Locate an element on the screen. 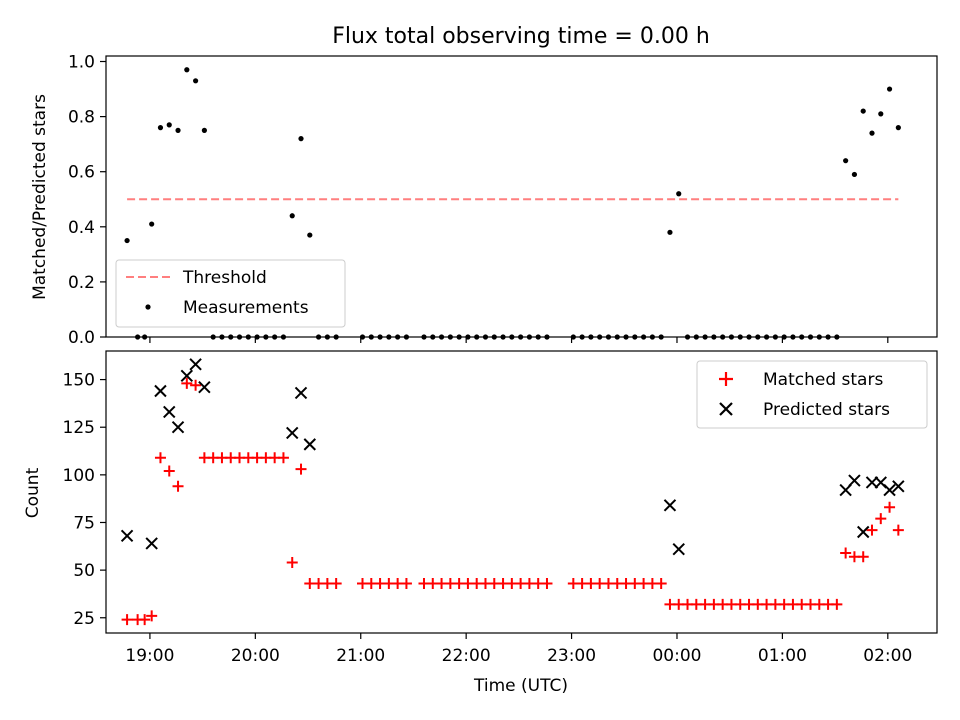 This screenshot has width=960, height=720. x-tick-label: 00:00 is located at coordinates (676, 656).